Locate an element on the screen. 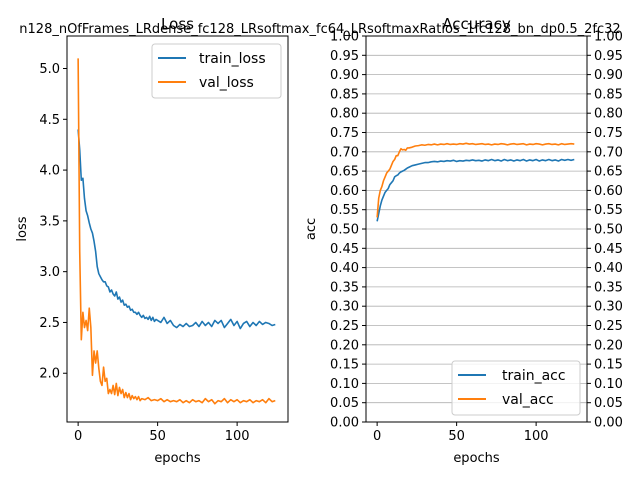 This screenshot has height=480, width=640. ytick-label: 0.15 is located at coordinates (344, 365).